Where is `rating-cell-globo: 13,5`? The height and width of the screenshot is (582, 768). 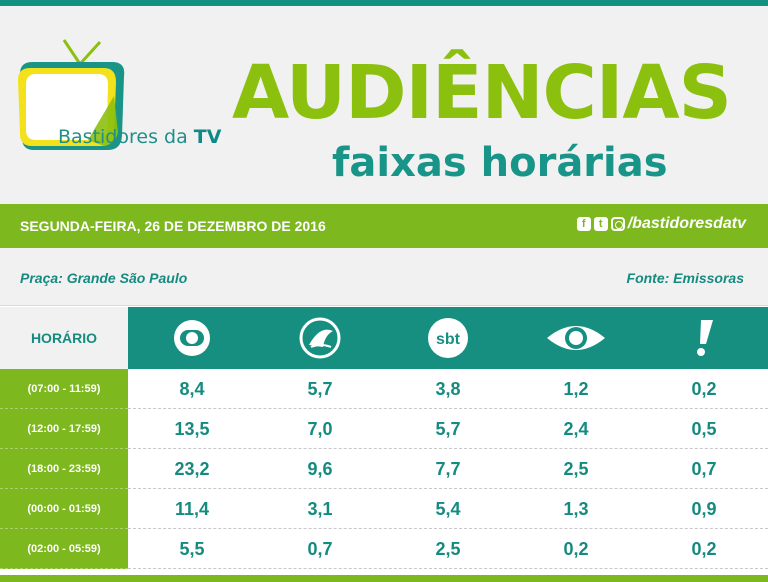
rating-cell-globo: 13,5 is located at coordinates (192, 429).